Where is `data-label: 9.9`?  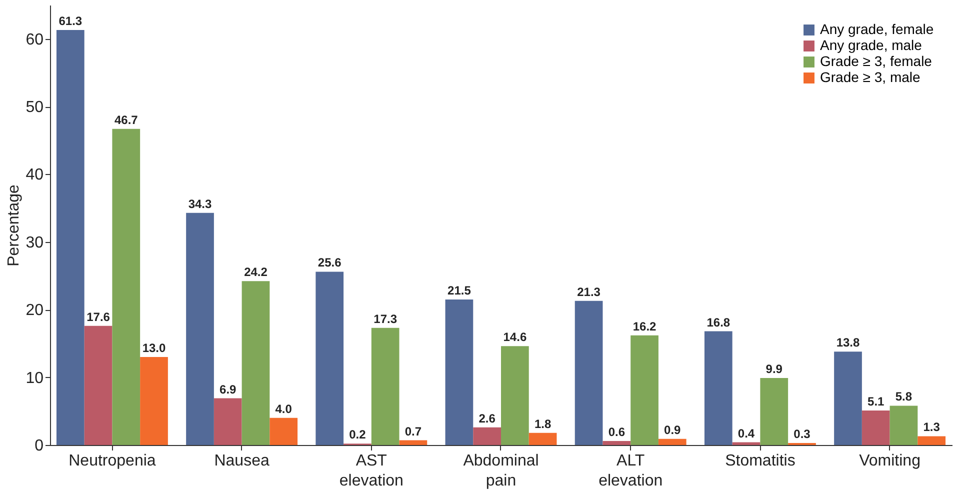 data-label: 9.9 is located at coordinates (774, 369).